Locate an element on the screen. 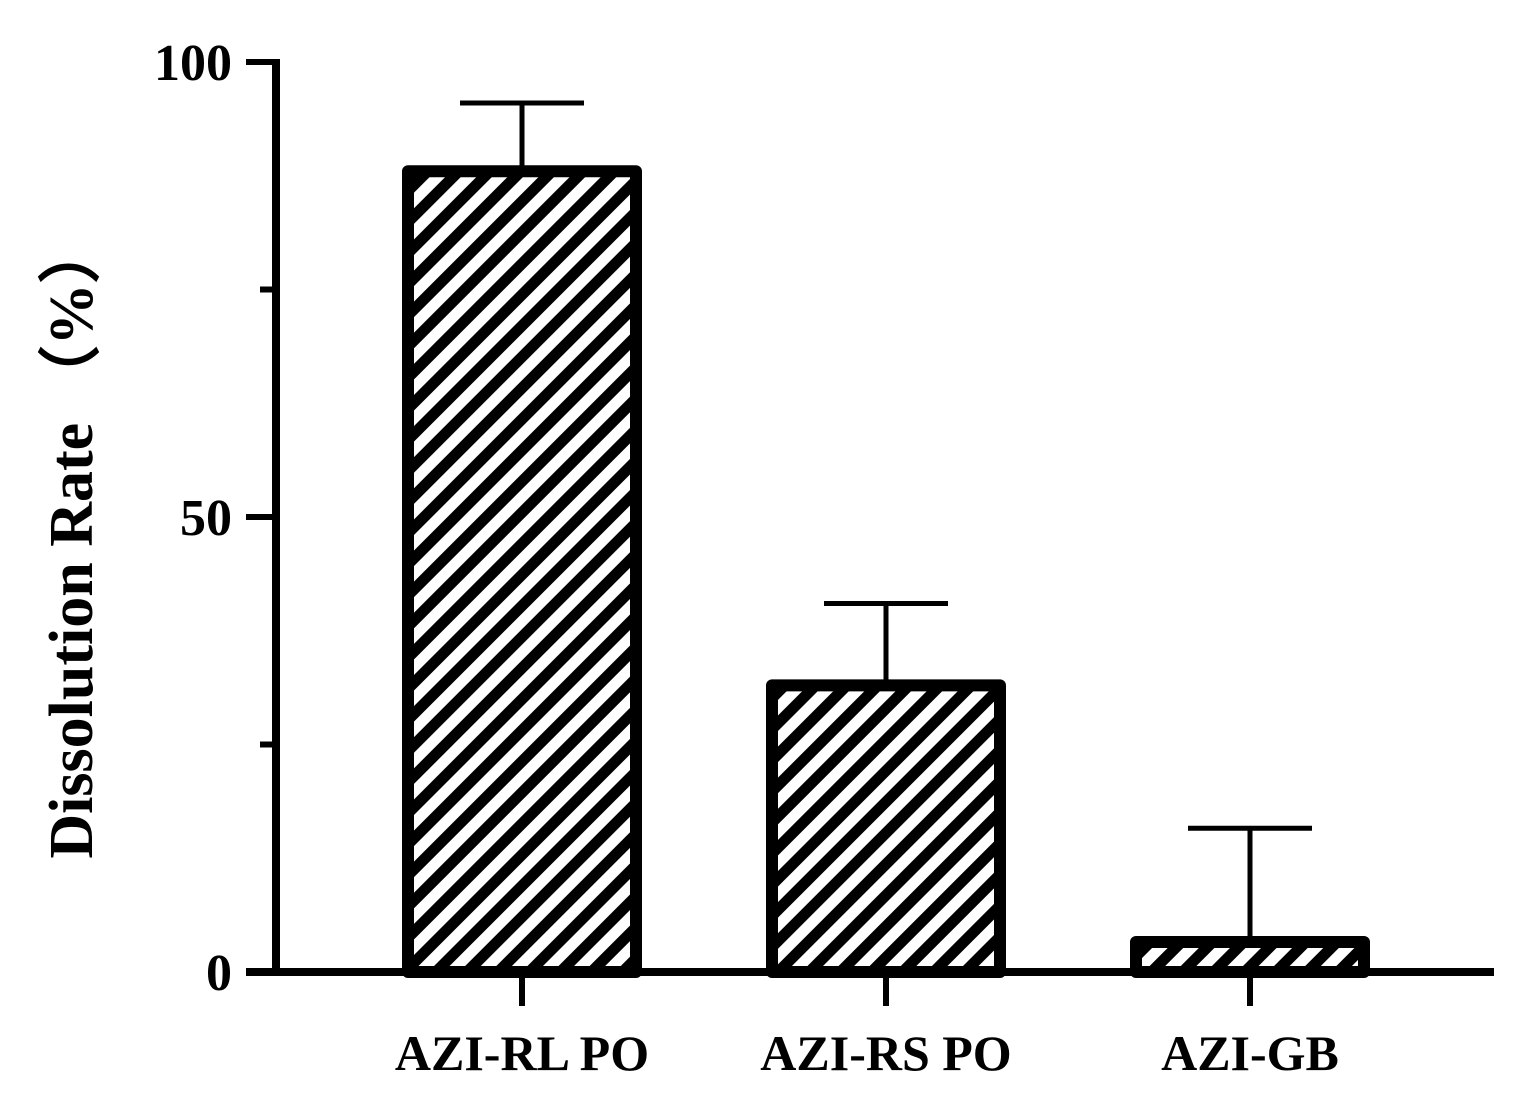 The width and height of the screenshot is (1516, 1104). y-tick-label: 50 is located at coordinates (206, 518).